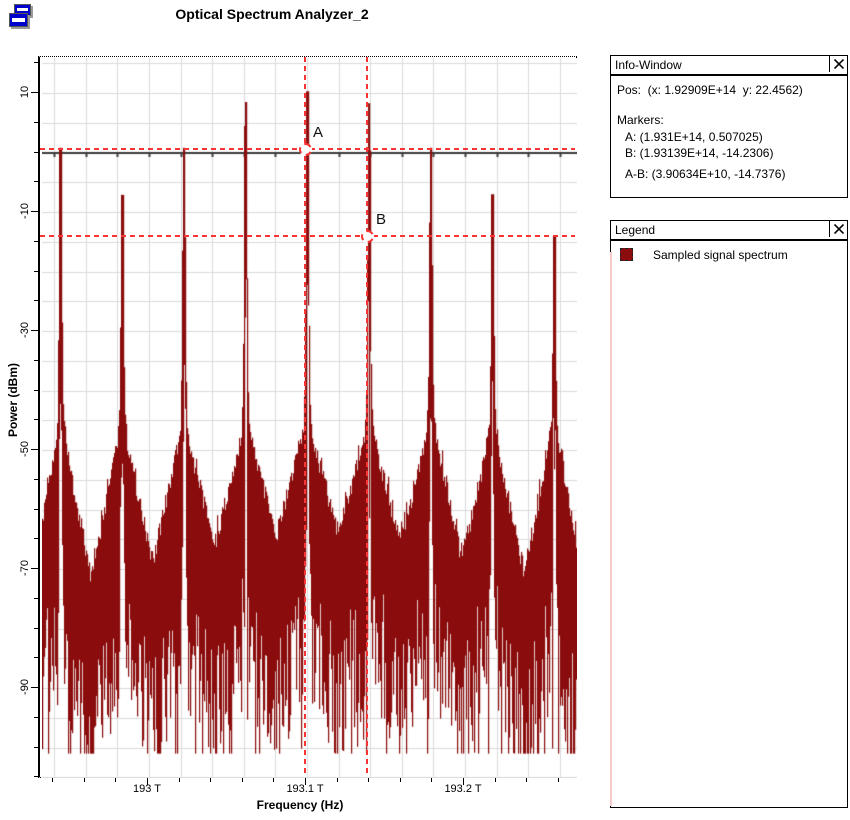 The image size is (850, 820). I want to click on window-icon, so click(20, 16).